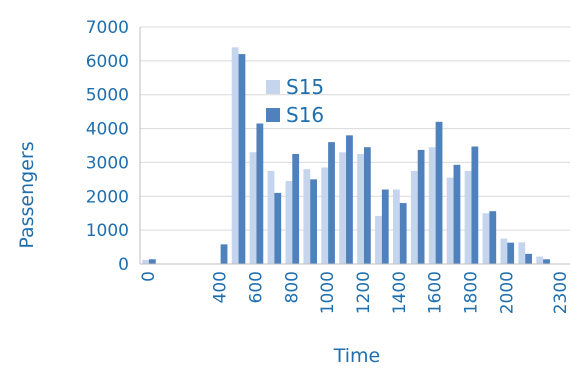 This screenshot has height=369, width=571. Describe the element at coordinates (328, 292) in the screenshot. I see `x-tick-label: 1000` at that location.